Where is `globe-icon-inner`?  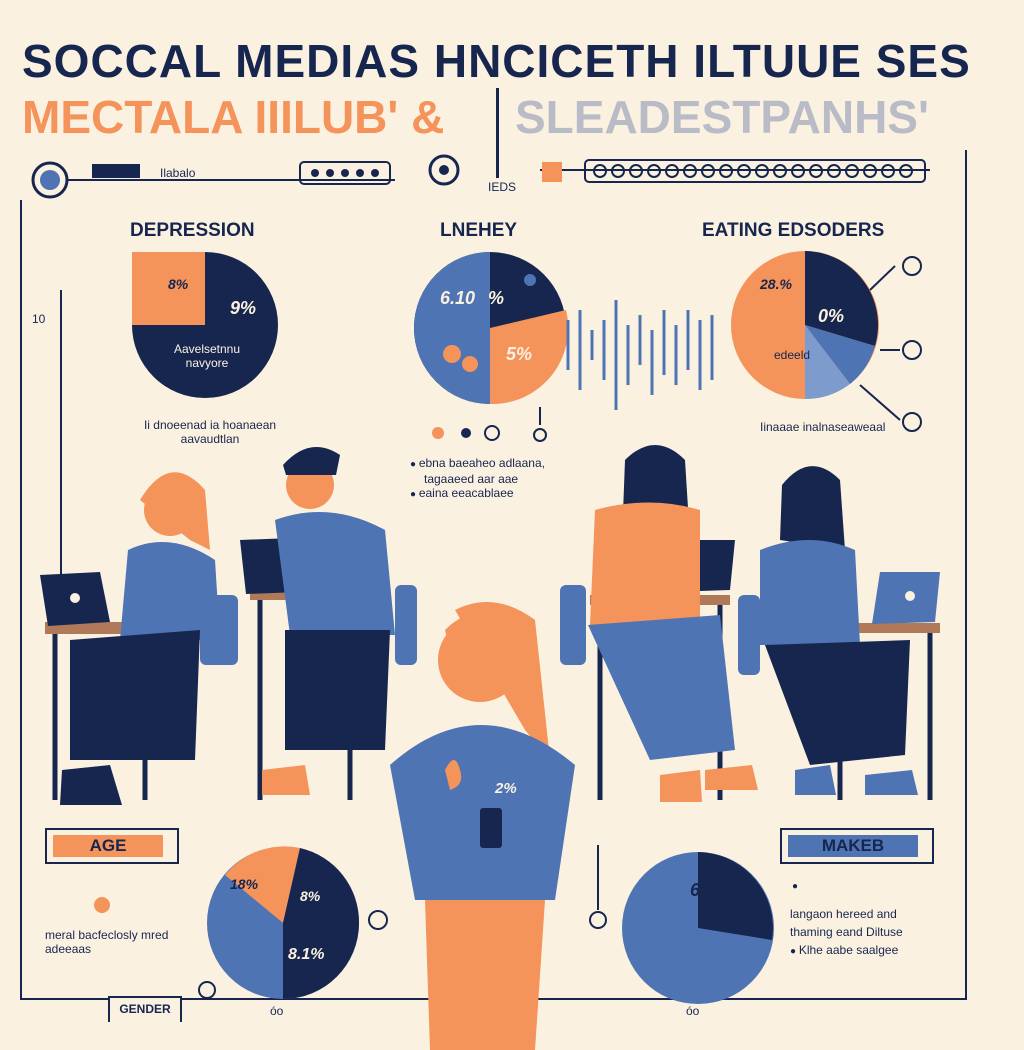 globe-icon-inner is located at coordinates (50, 180).